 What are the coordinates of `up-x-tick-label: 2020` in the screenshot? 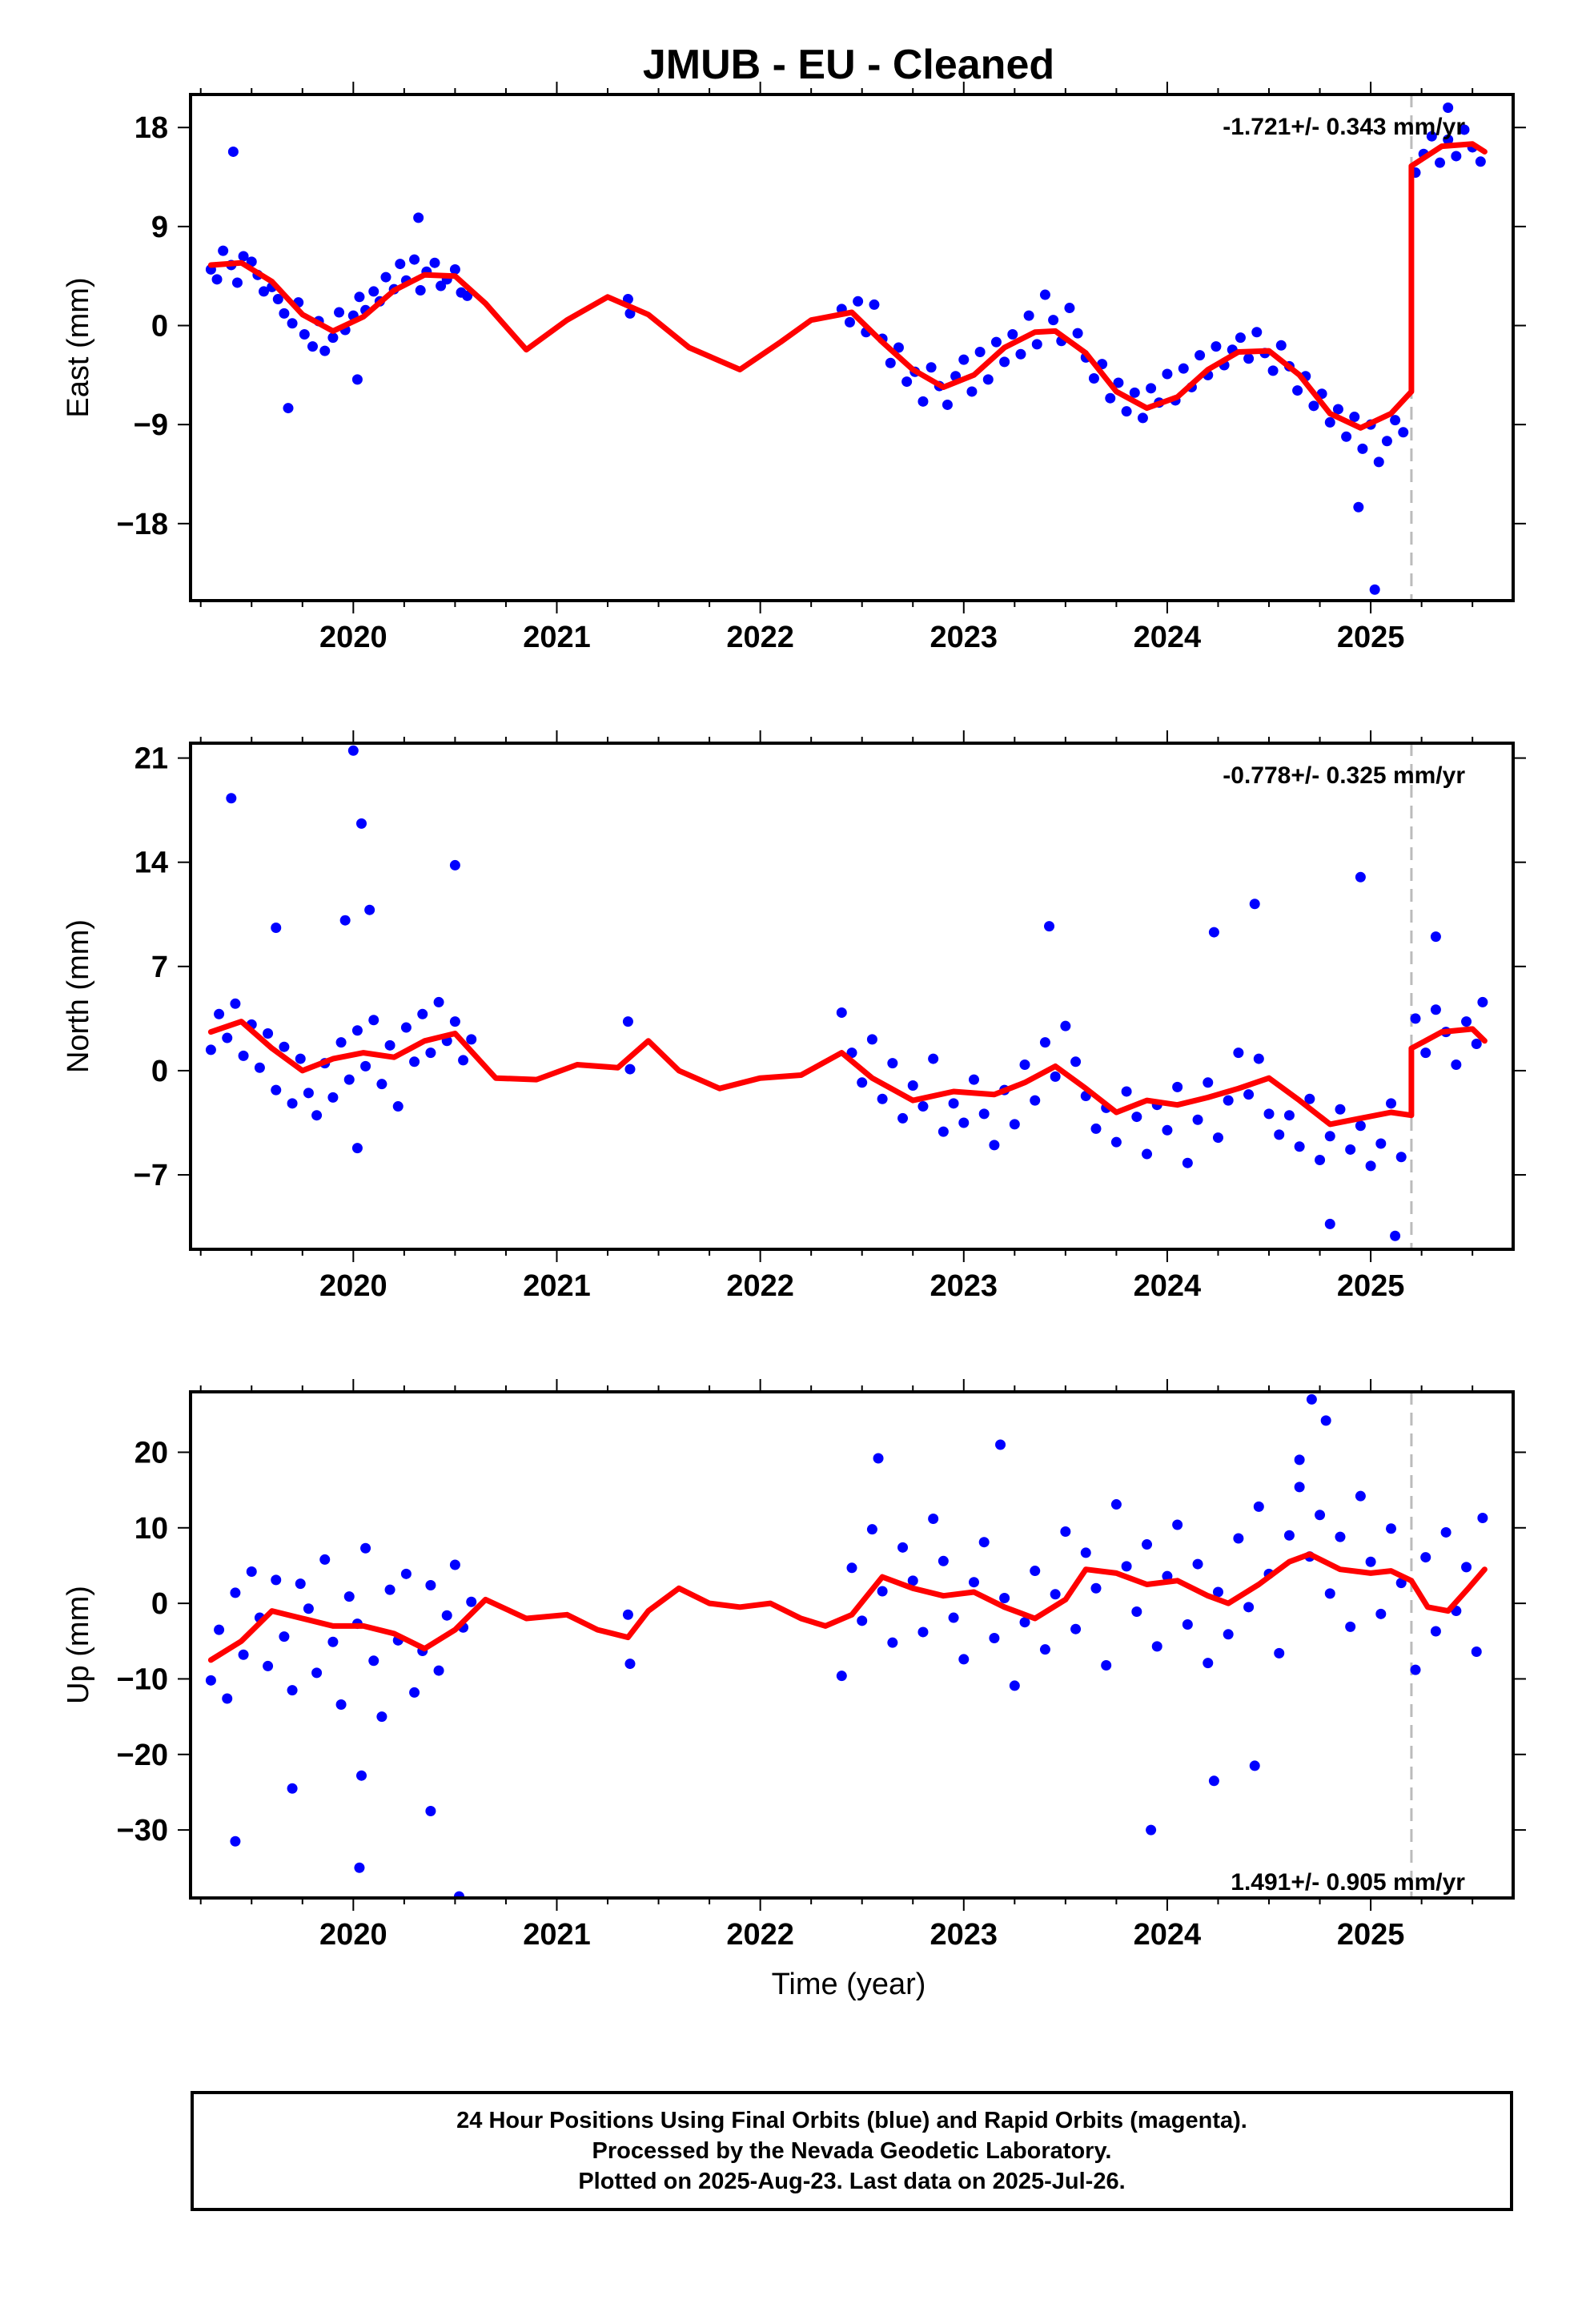 It's located at (353, 1935).